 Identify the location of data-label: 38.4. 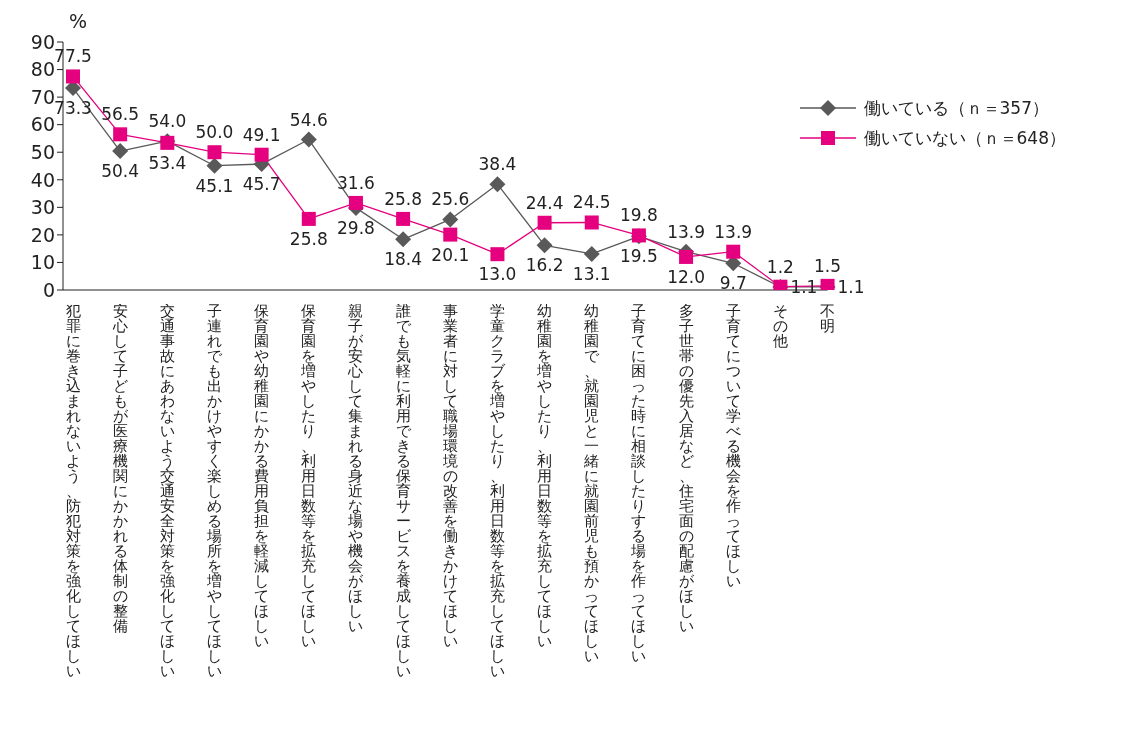
(497, 164).